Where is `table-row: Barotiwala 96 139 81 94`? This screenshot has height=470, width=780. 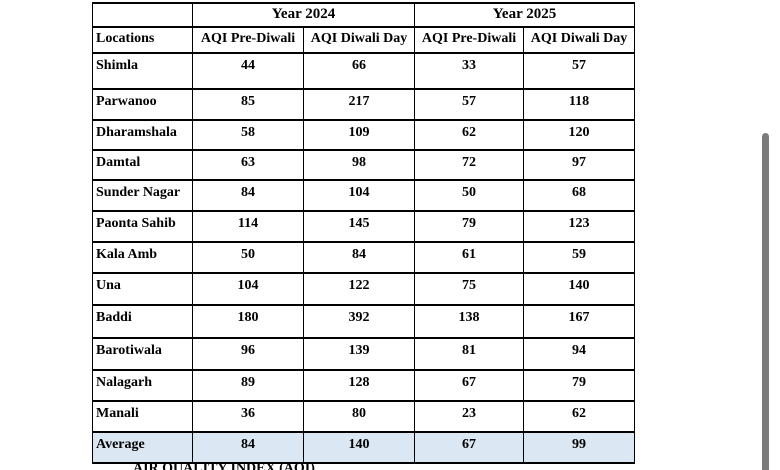
table-row: Barotiwala 96 139 81 94 is located at coordinates (363, 354).